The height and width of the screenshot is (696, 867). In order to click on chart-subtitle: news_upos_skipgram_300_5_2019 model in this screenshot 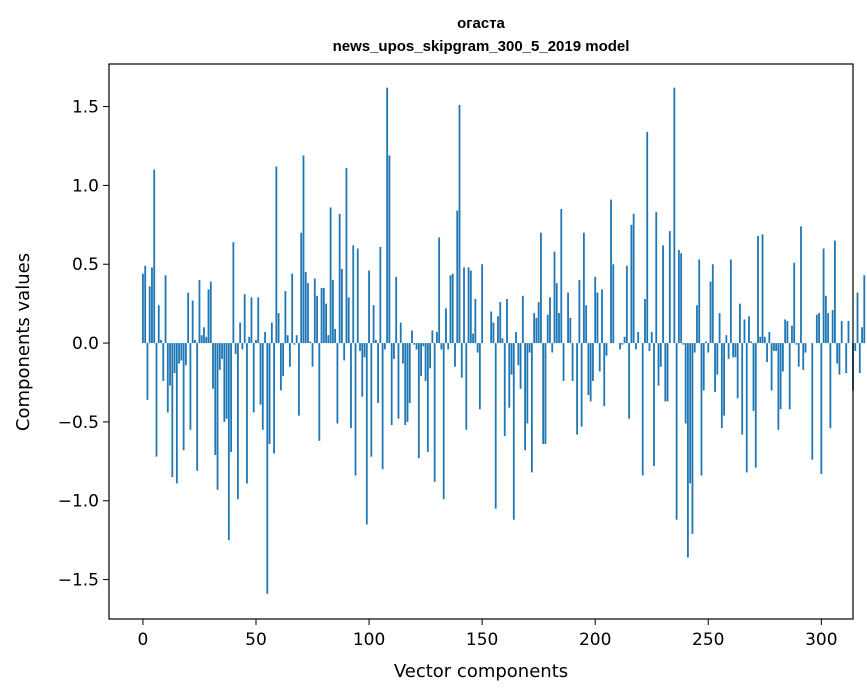, I will do `click(481, 46)`.